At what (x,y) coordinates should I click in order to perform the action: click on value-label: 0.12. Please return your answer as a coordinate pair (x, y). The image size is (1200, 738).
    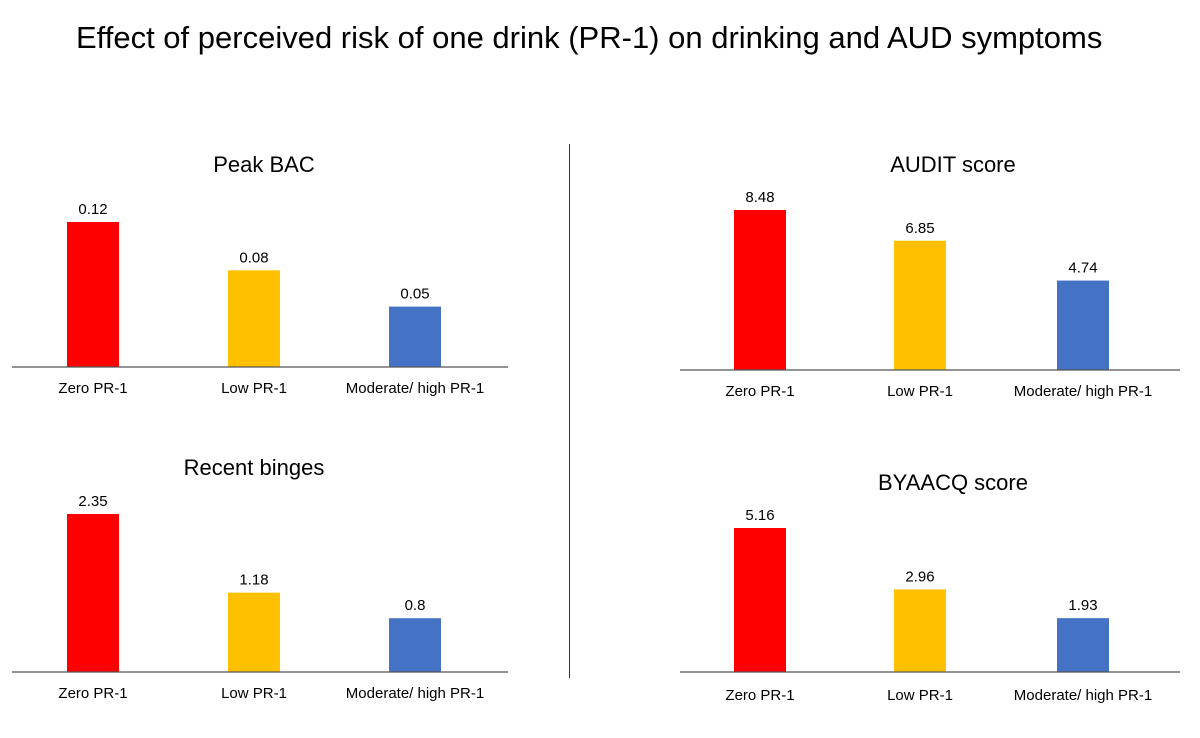
    Looking at the image, I should click on (92, 209).